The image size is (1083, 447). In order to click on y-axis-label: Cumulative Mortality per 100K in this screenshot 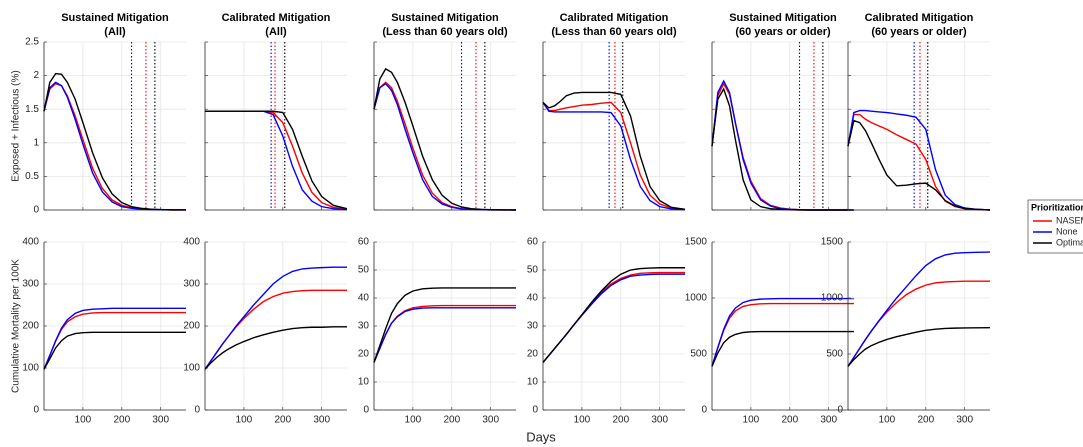, I will do `click(16, 326)`.